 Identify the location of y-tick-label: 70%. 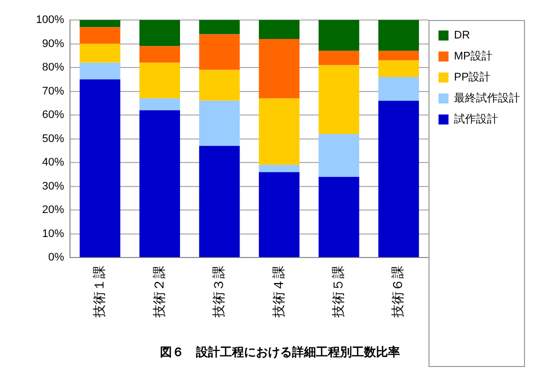
(53, 91).